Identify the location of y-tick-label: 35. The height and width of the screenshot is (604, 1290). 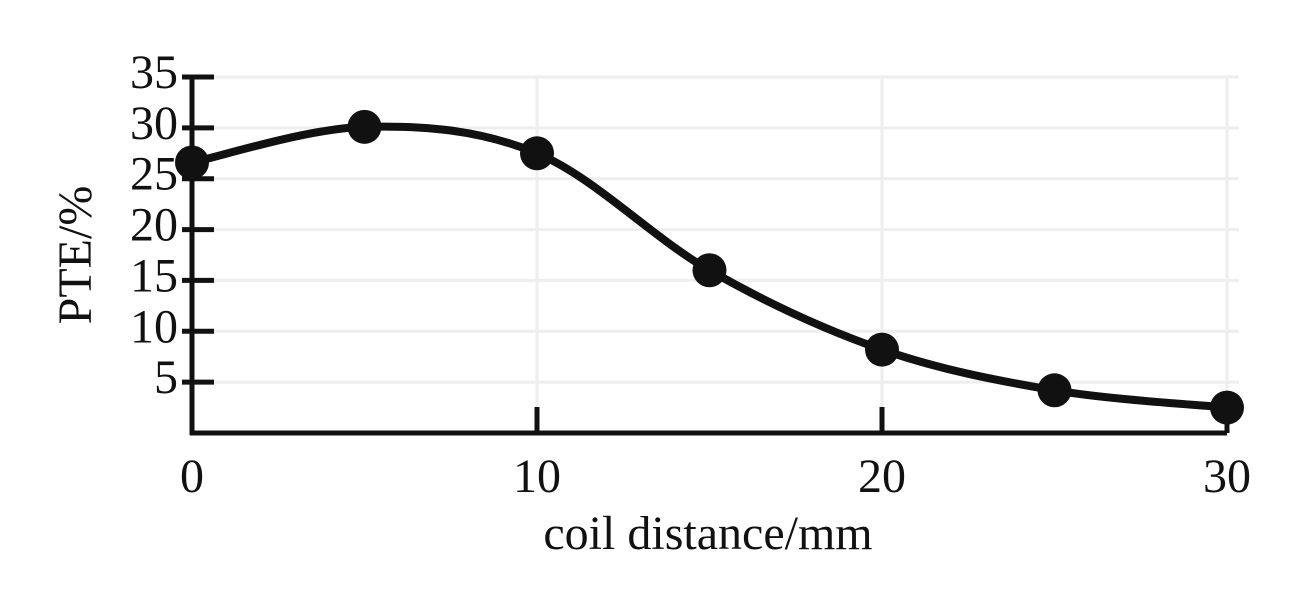
(154, 72).